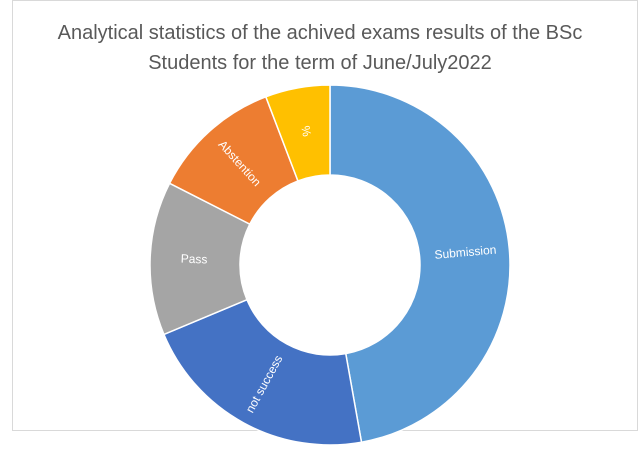  I want to click on slice-label: Submission, so click(465, 252).